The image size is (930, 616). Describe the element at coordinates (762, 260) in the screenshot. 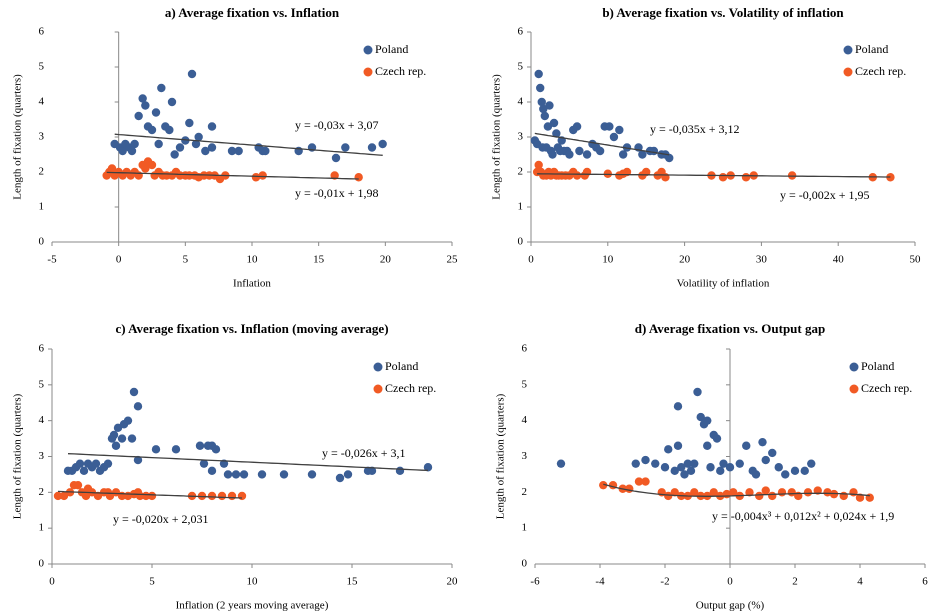

I see `x-tick-label: 30` at that location.